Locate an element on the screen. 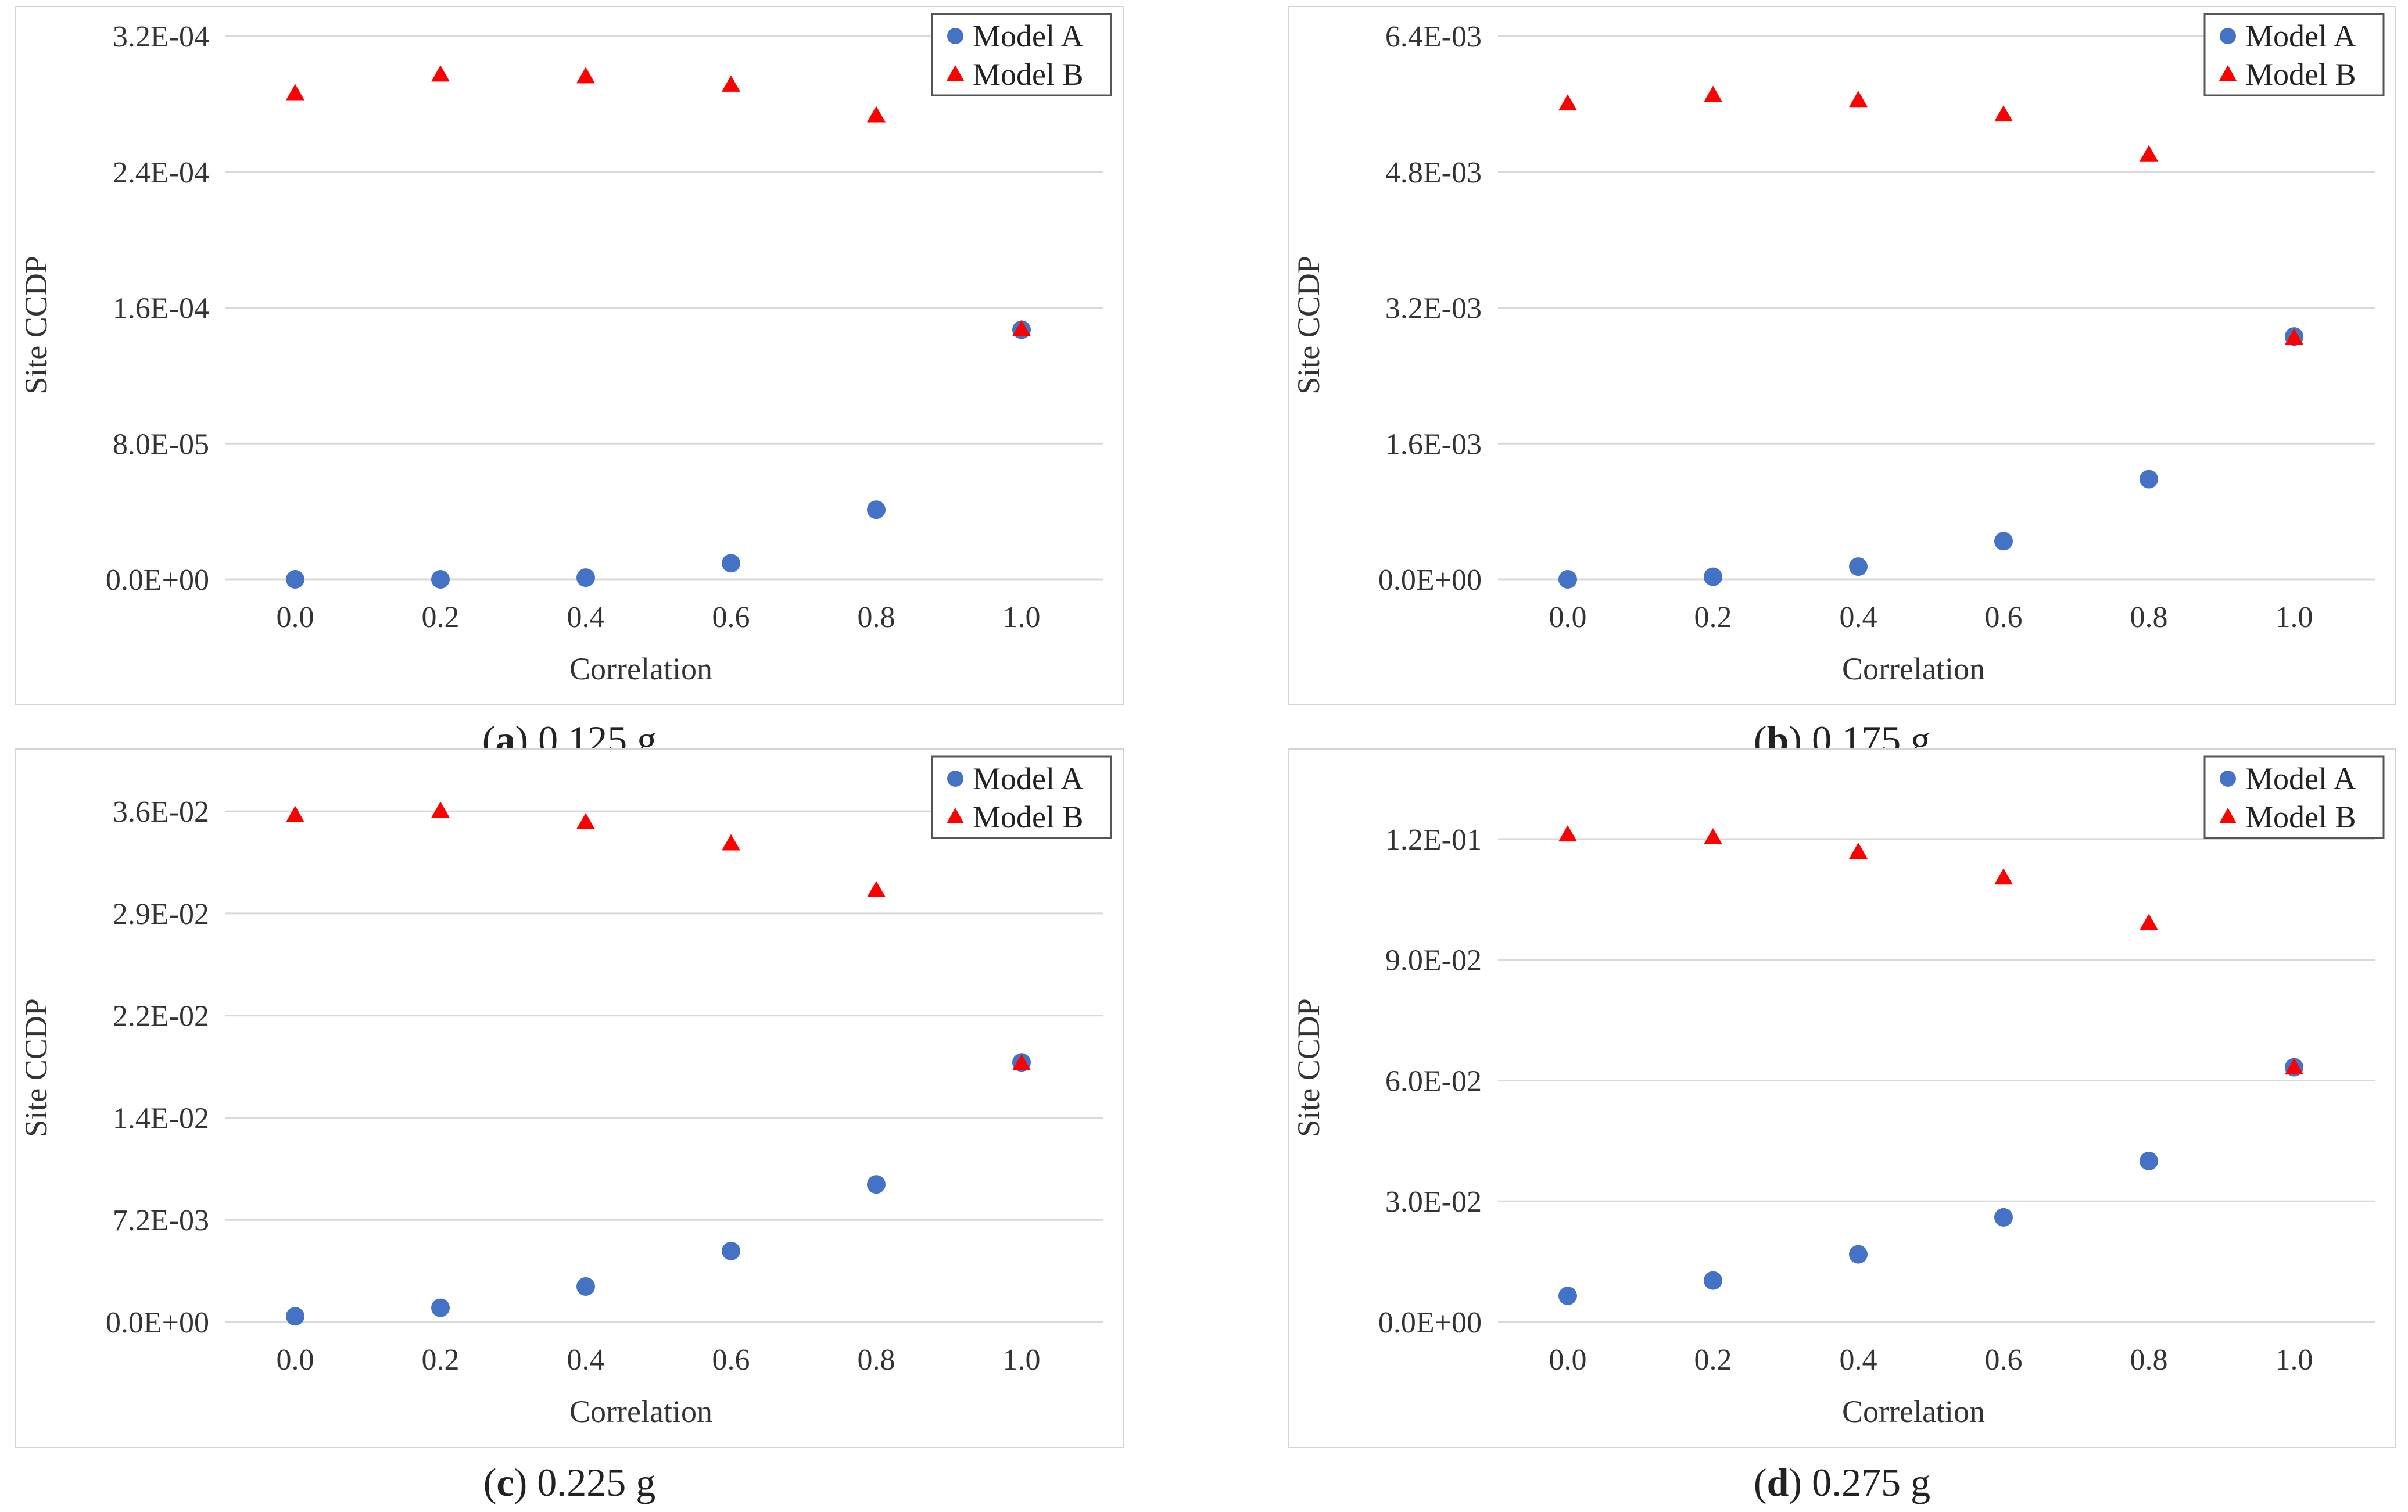 The height and width of the screenshot is (1512, 2408). y-tick-label: 2.4E-04 is located at coordinates (161, 172).